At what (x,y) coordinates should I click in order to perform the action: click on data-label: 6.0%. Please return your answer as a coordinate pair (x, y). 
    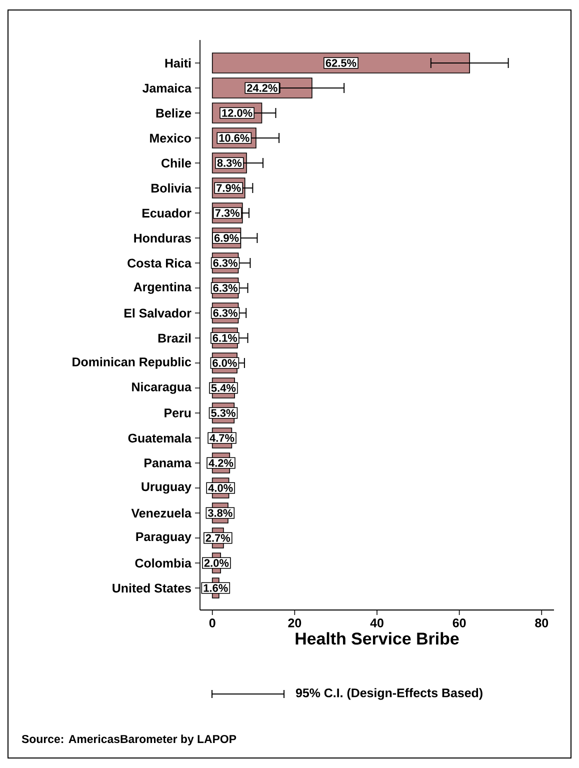
    Looking at the image, I should click on (224, 363).